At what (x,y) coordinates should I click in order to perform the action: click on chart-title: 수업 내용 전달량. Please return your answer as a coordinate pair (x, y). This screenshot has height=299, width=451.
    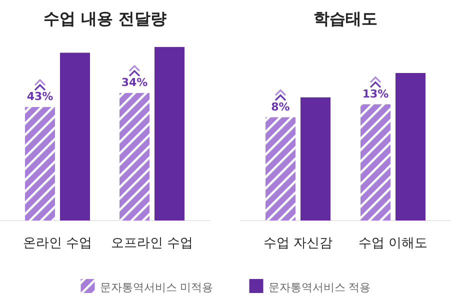
    Looking at the image, I should click on (105, 18).